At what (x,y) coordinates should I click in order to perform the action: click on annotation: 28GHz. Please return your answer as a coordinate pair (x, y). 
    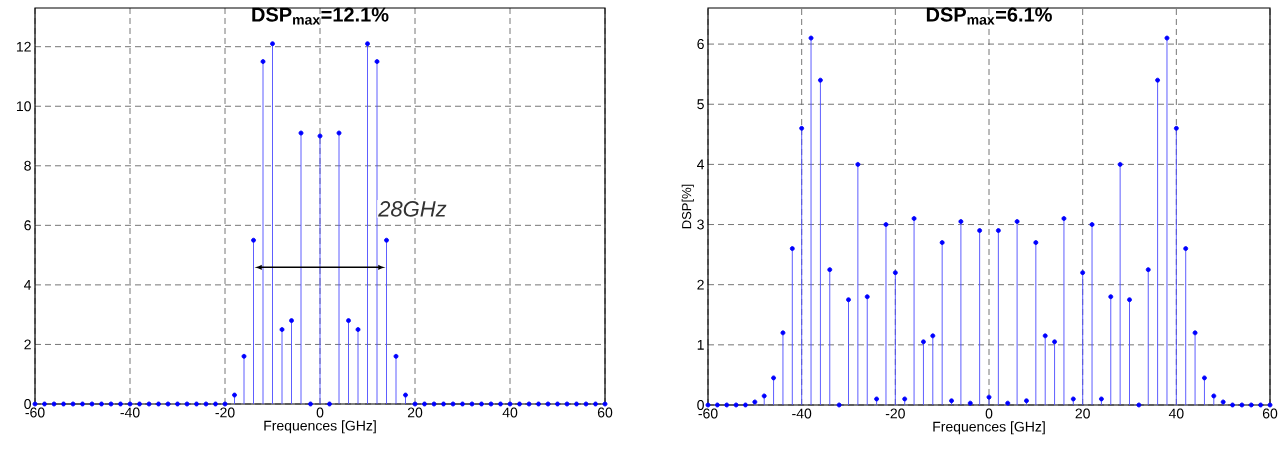
    Looking at the image, I should click on (412, 209).